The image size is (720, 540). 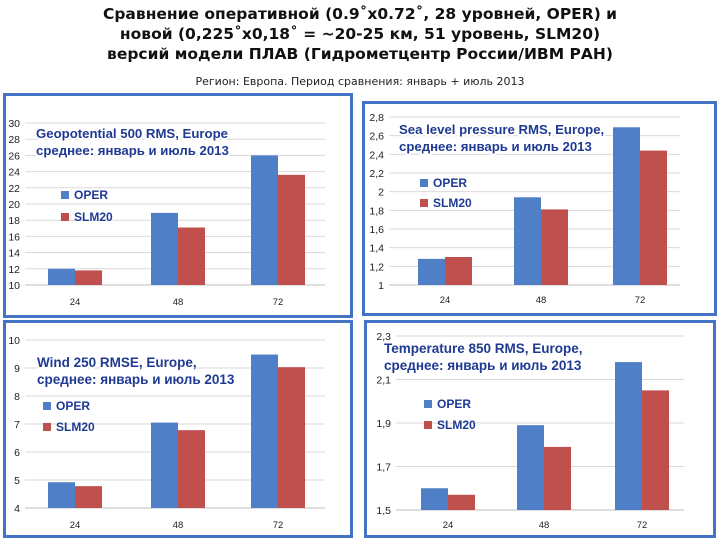 What do you see at coordinates (376, 174) in the screenshot?
I see `y-tick-label: 2,2` at bounding box center [376, 174].